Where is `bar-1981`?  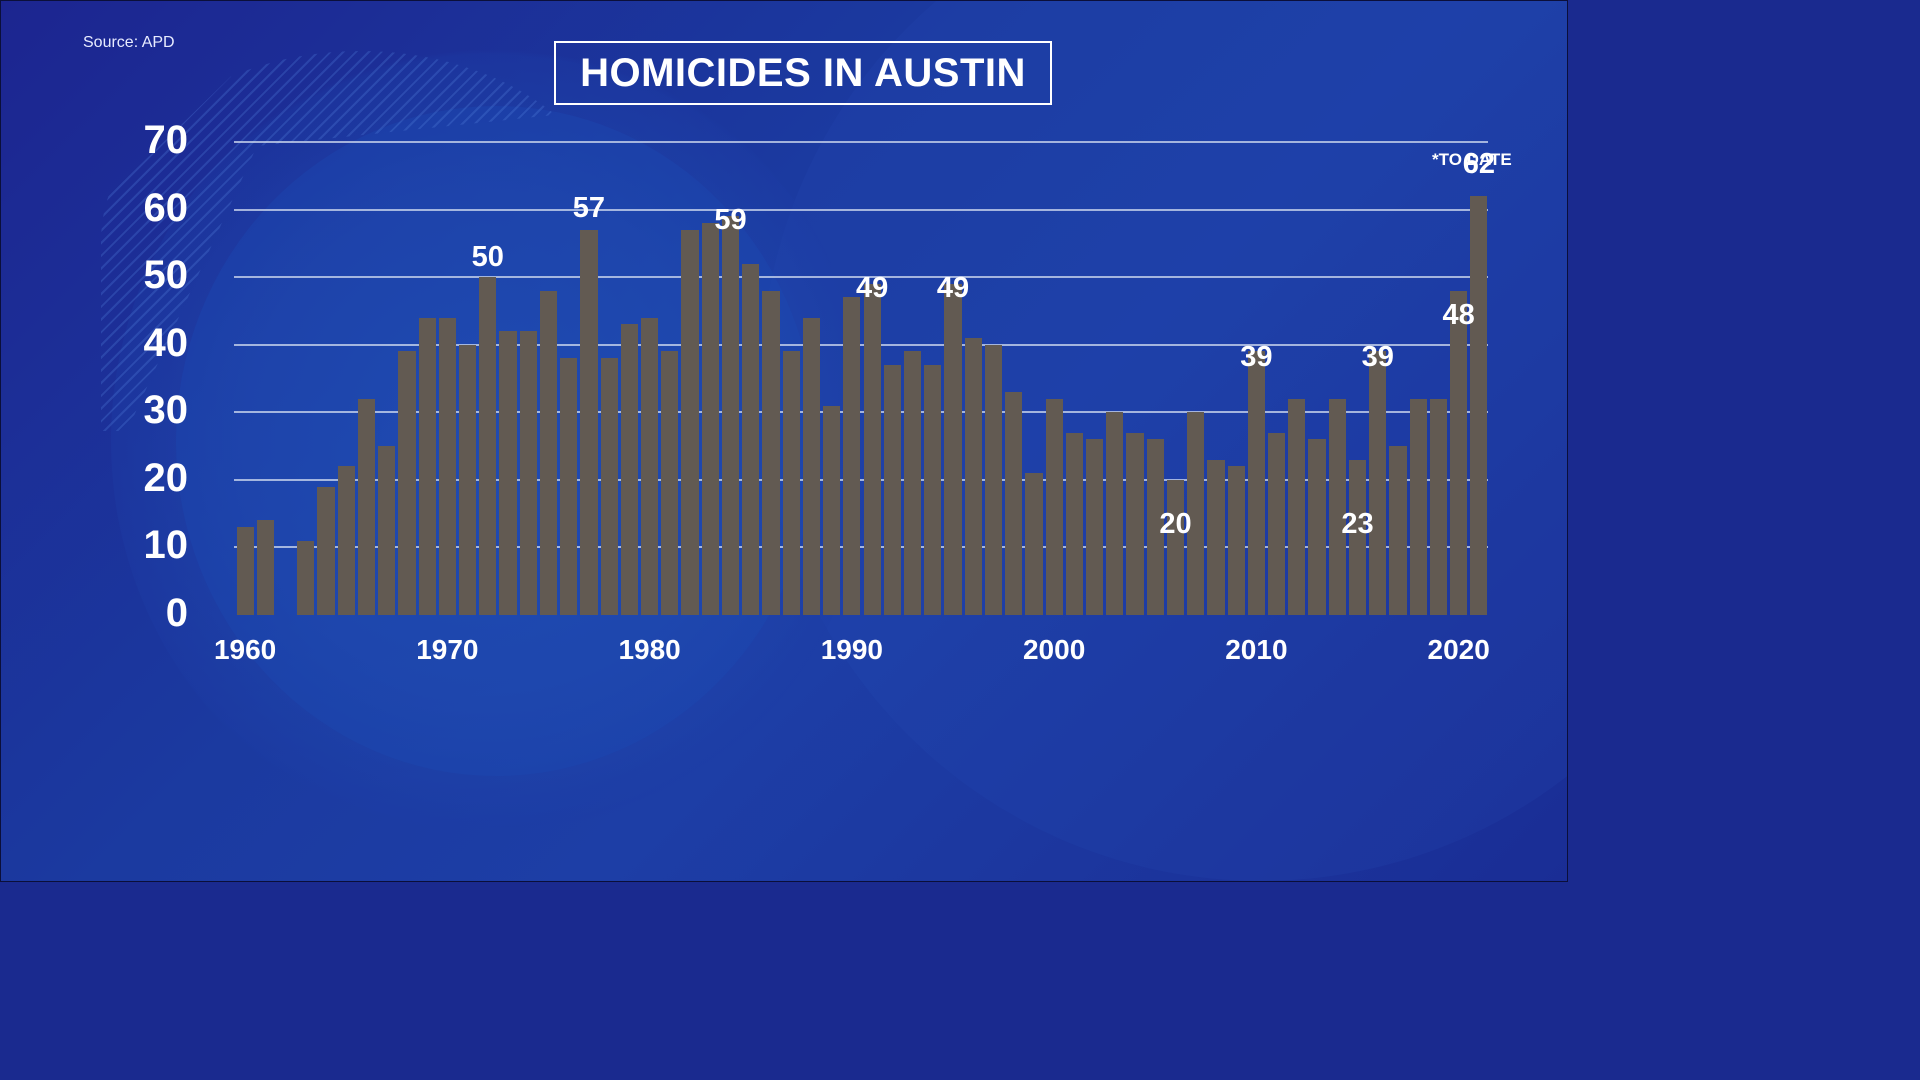
bar-1981 is located at coordinates (670, 483).